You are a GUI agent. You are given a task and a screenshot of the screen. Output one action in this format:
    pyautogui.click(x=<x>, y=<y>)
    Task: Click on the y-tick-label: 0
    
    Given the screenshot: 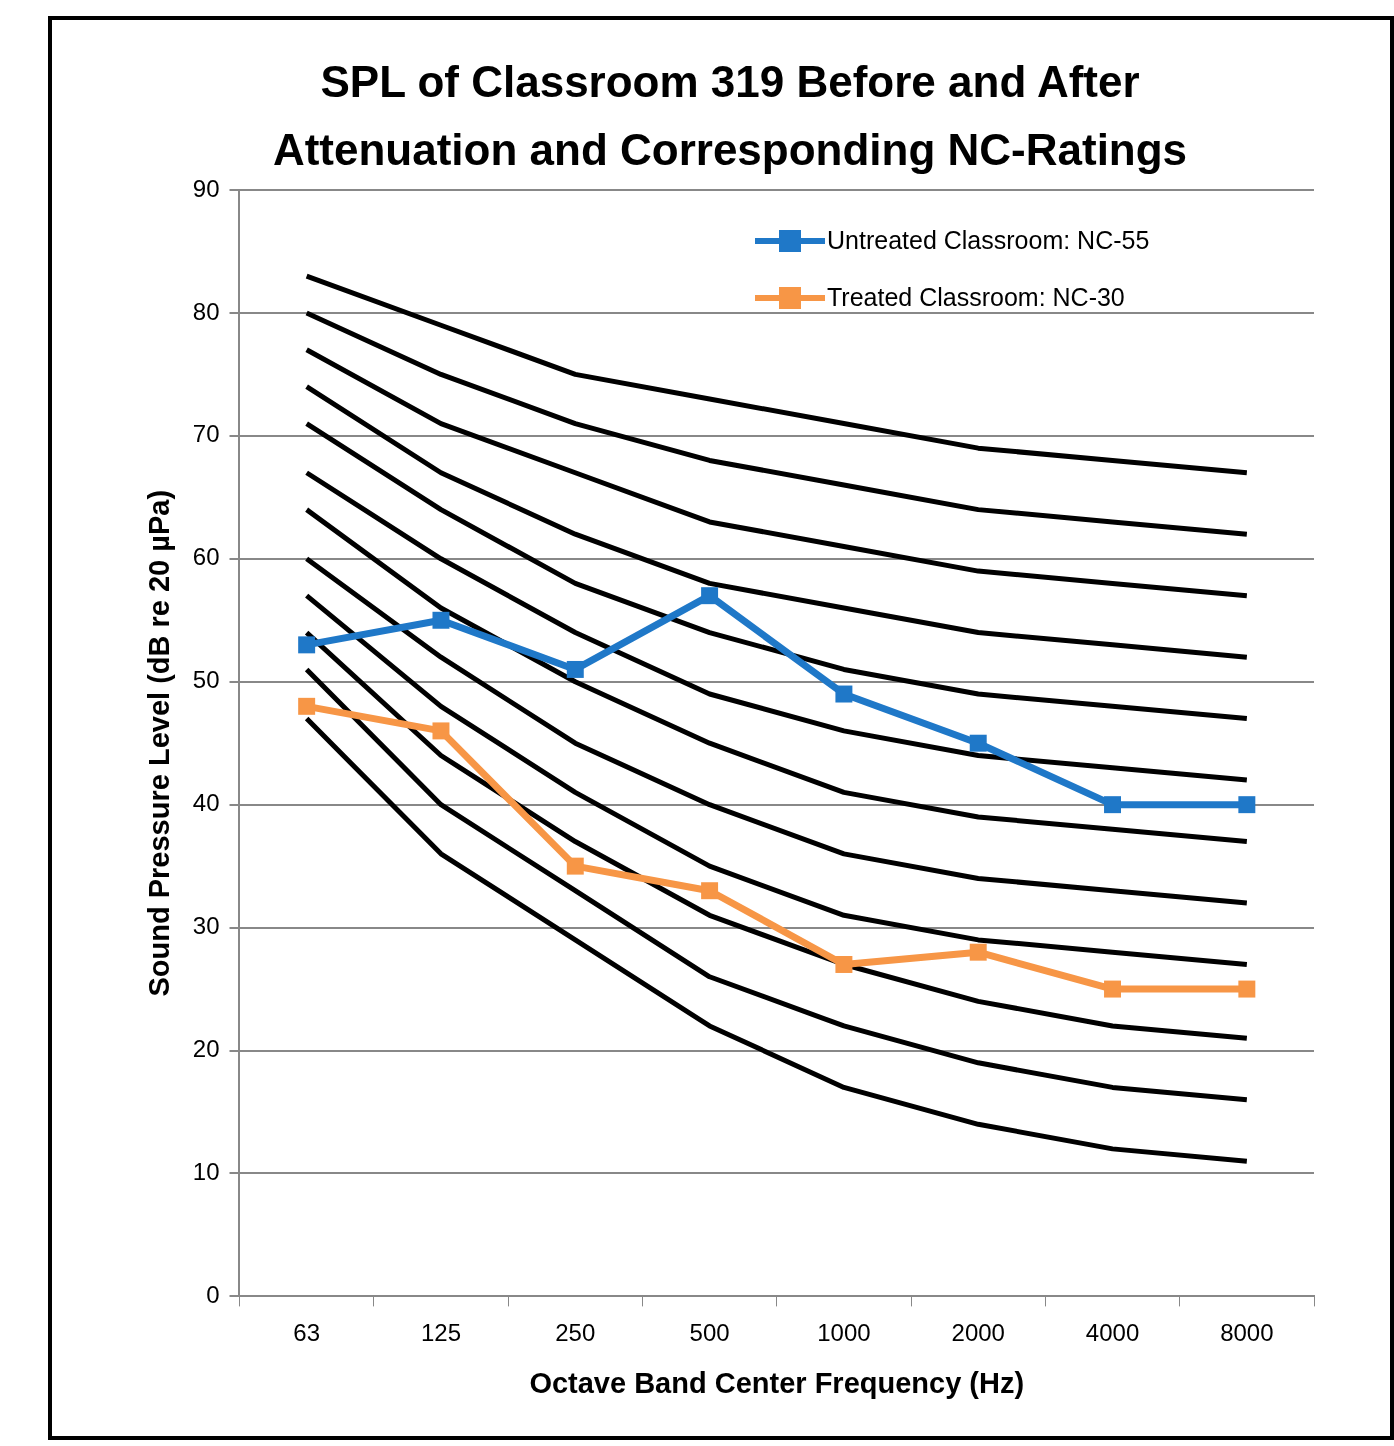 What is the action you would take?
    pyautogui.click(x=213, y=1295)
    